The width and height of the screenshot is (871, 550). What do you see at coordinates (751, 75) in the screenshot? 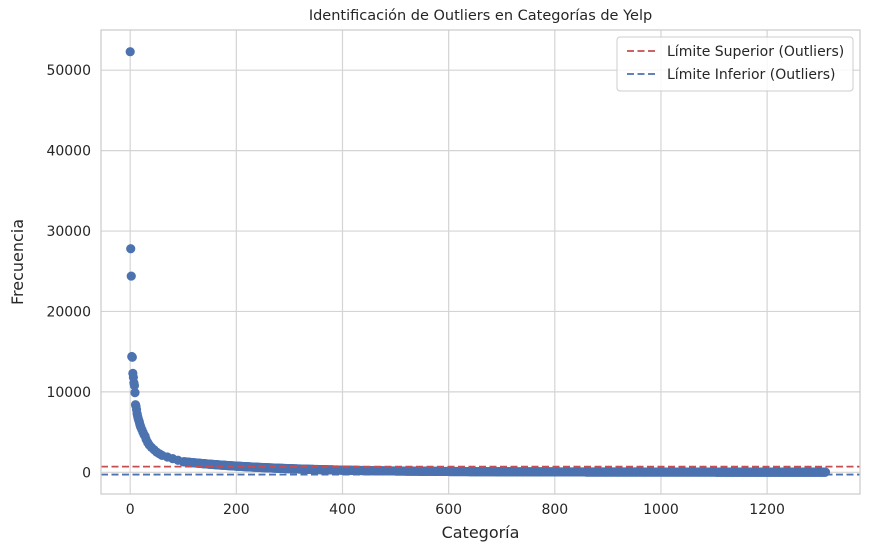
I see `legend-label: Límite Inferior (Outliers)` at bounding box center [751, 75].